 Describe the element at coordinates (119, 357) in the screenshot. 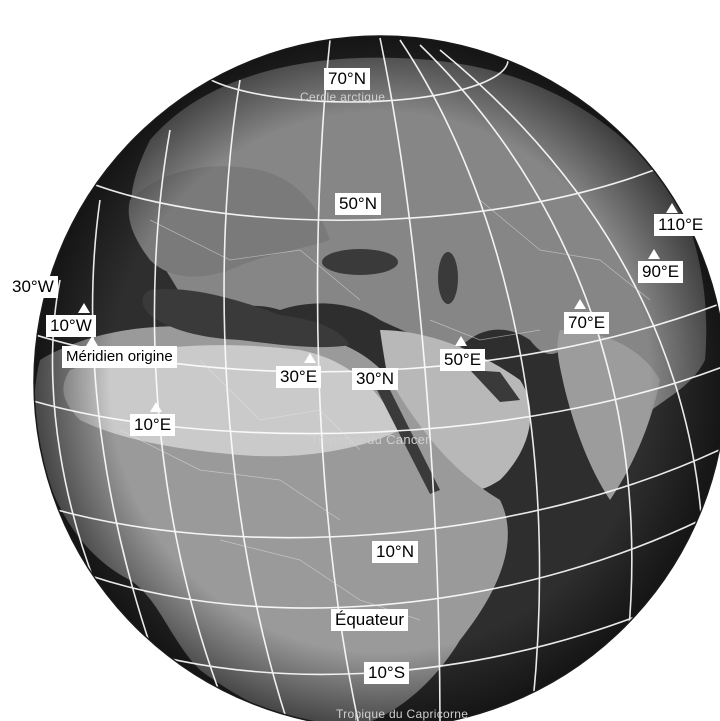

I see `prime-meridian-label: Méridien origine` at that location.